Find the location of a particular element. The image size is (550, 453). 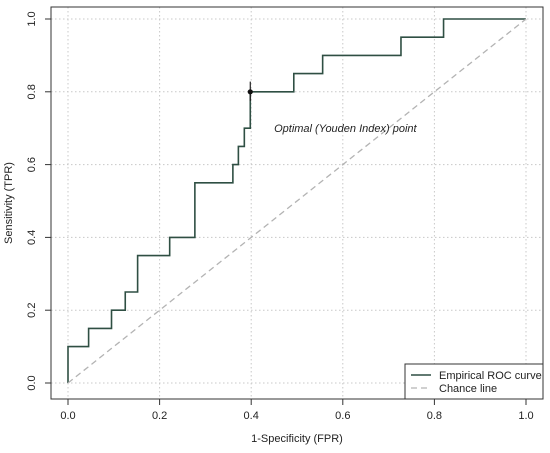

x-tick-label: 0.6 is located at coordinates (342, 416).